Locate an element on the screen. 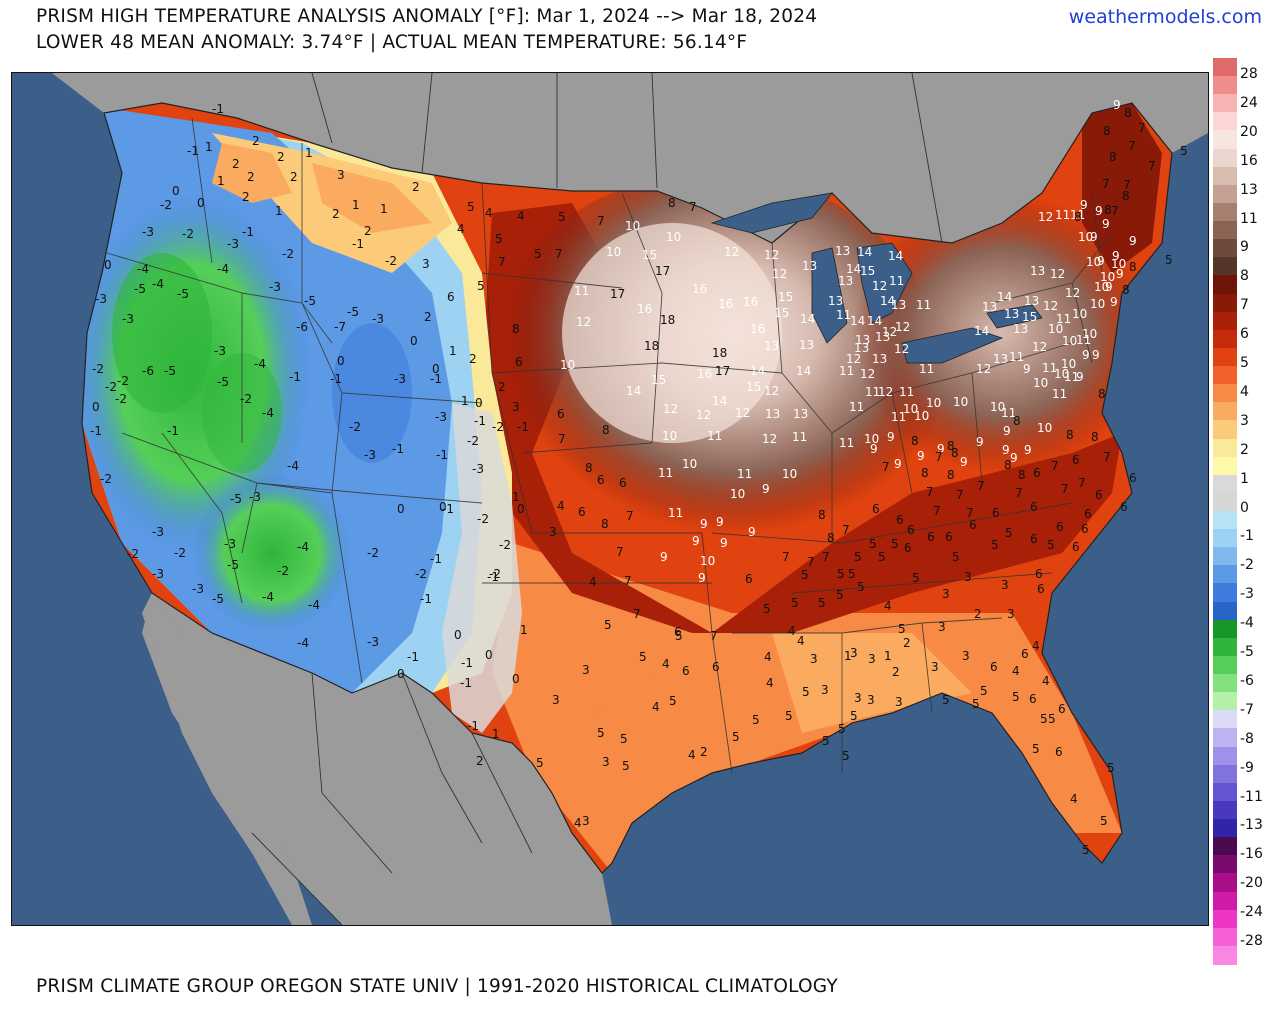  anomaly-label: 1 is located at coordinates (888, 656).